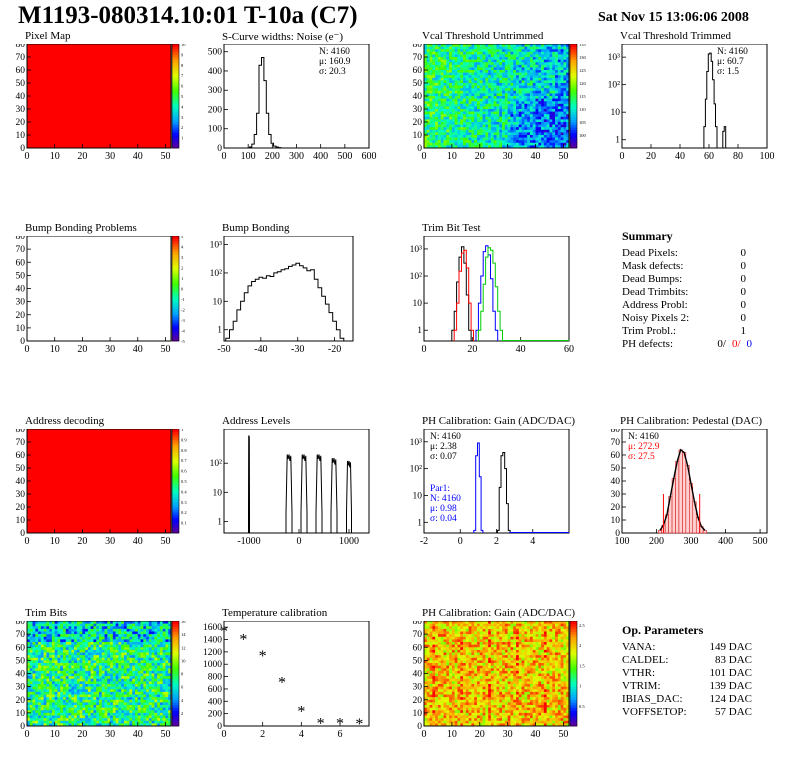 The width and height of the screenshot is (796, 772). I want to click on chart-title-address-decoding: Address decoding, so click(65, 421).